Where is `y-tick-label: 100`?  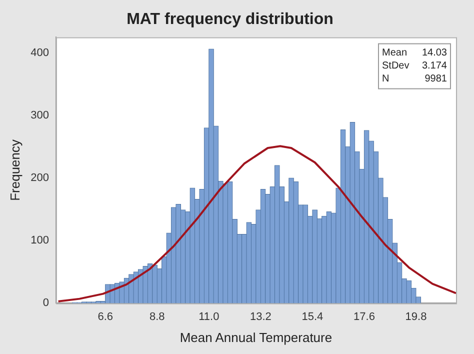 y-tick-label: 100 is located at coordinates (39, 240).